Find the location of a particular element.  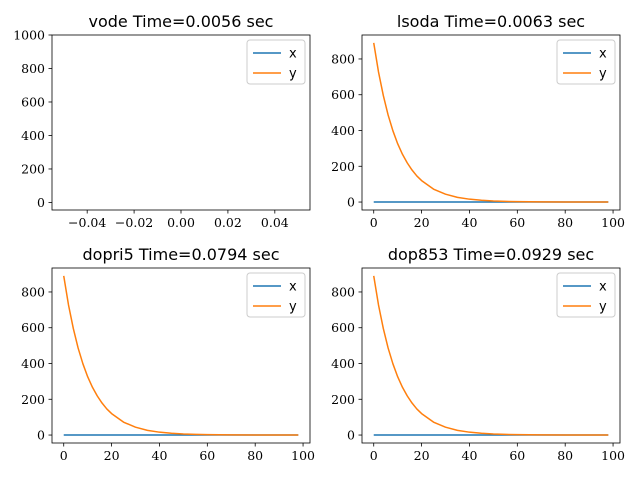

subplot-title: dop853 Time=0.0929 sec is located at coordinates (491, 254).